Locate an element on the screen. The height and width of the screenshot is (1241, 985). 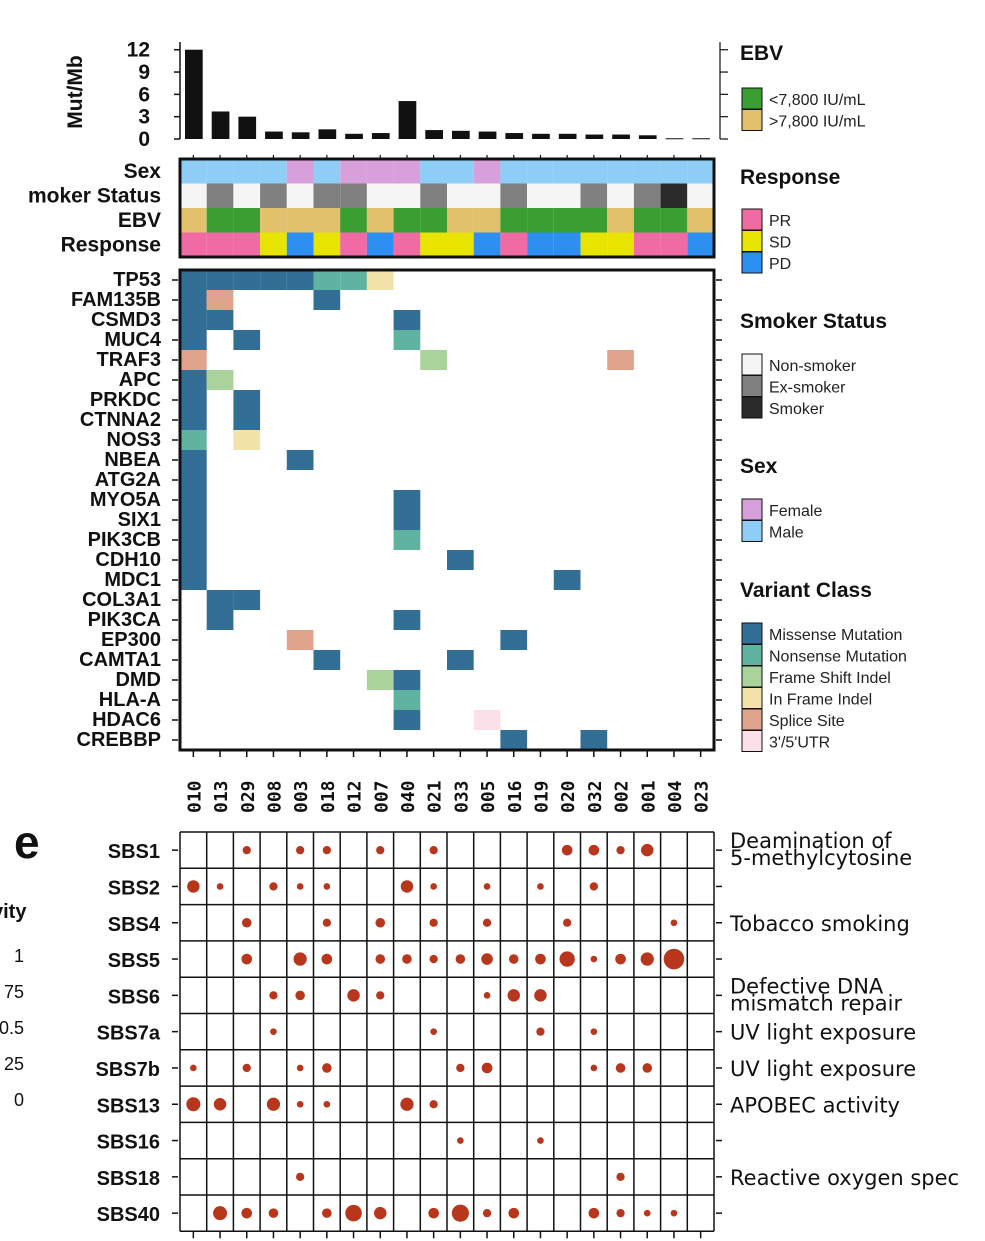
gene-label-tp53: TP53 is located at coordinates (137, 280).